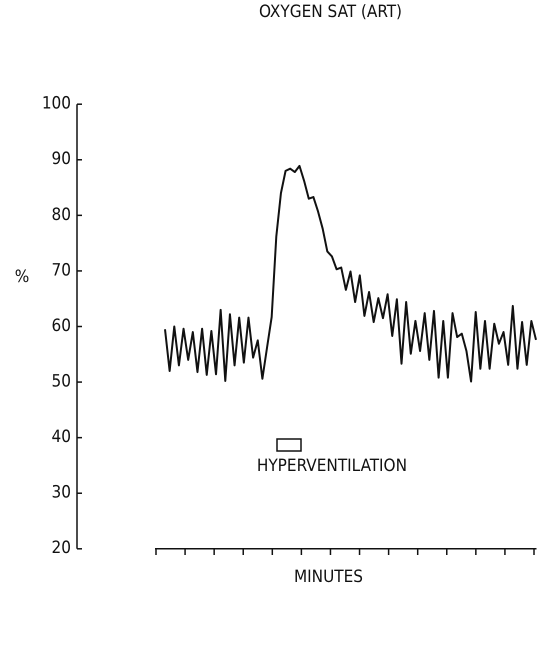 The width and height of the screenshot is (538, 653). What do you see at coordinates (61, 437) in the screenshot?
I see `y-tick-label: 40` at bounding box center [61, 437].